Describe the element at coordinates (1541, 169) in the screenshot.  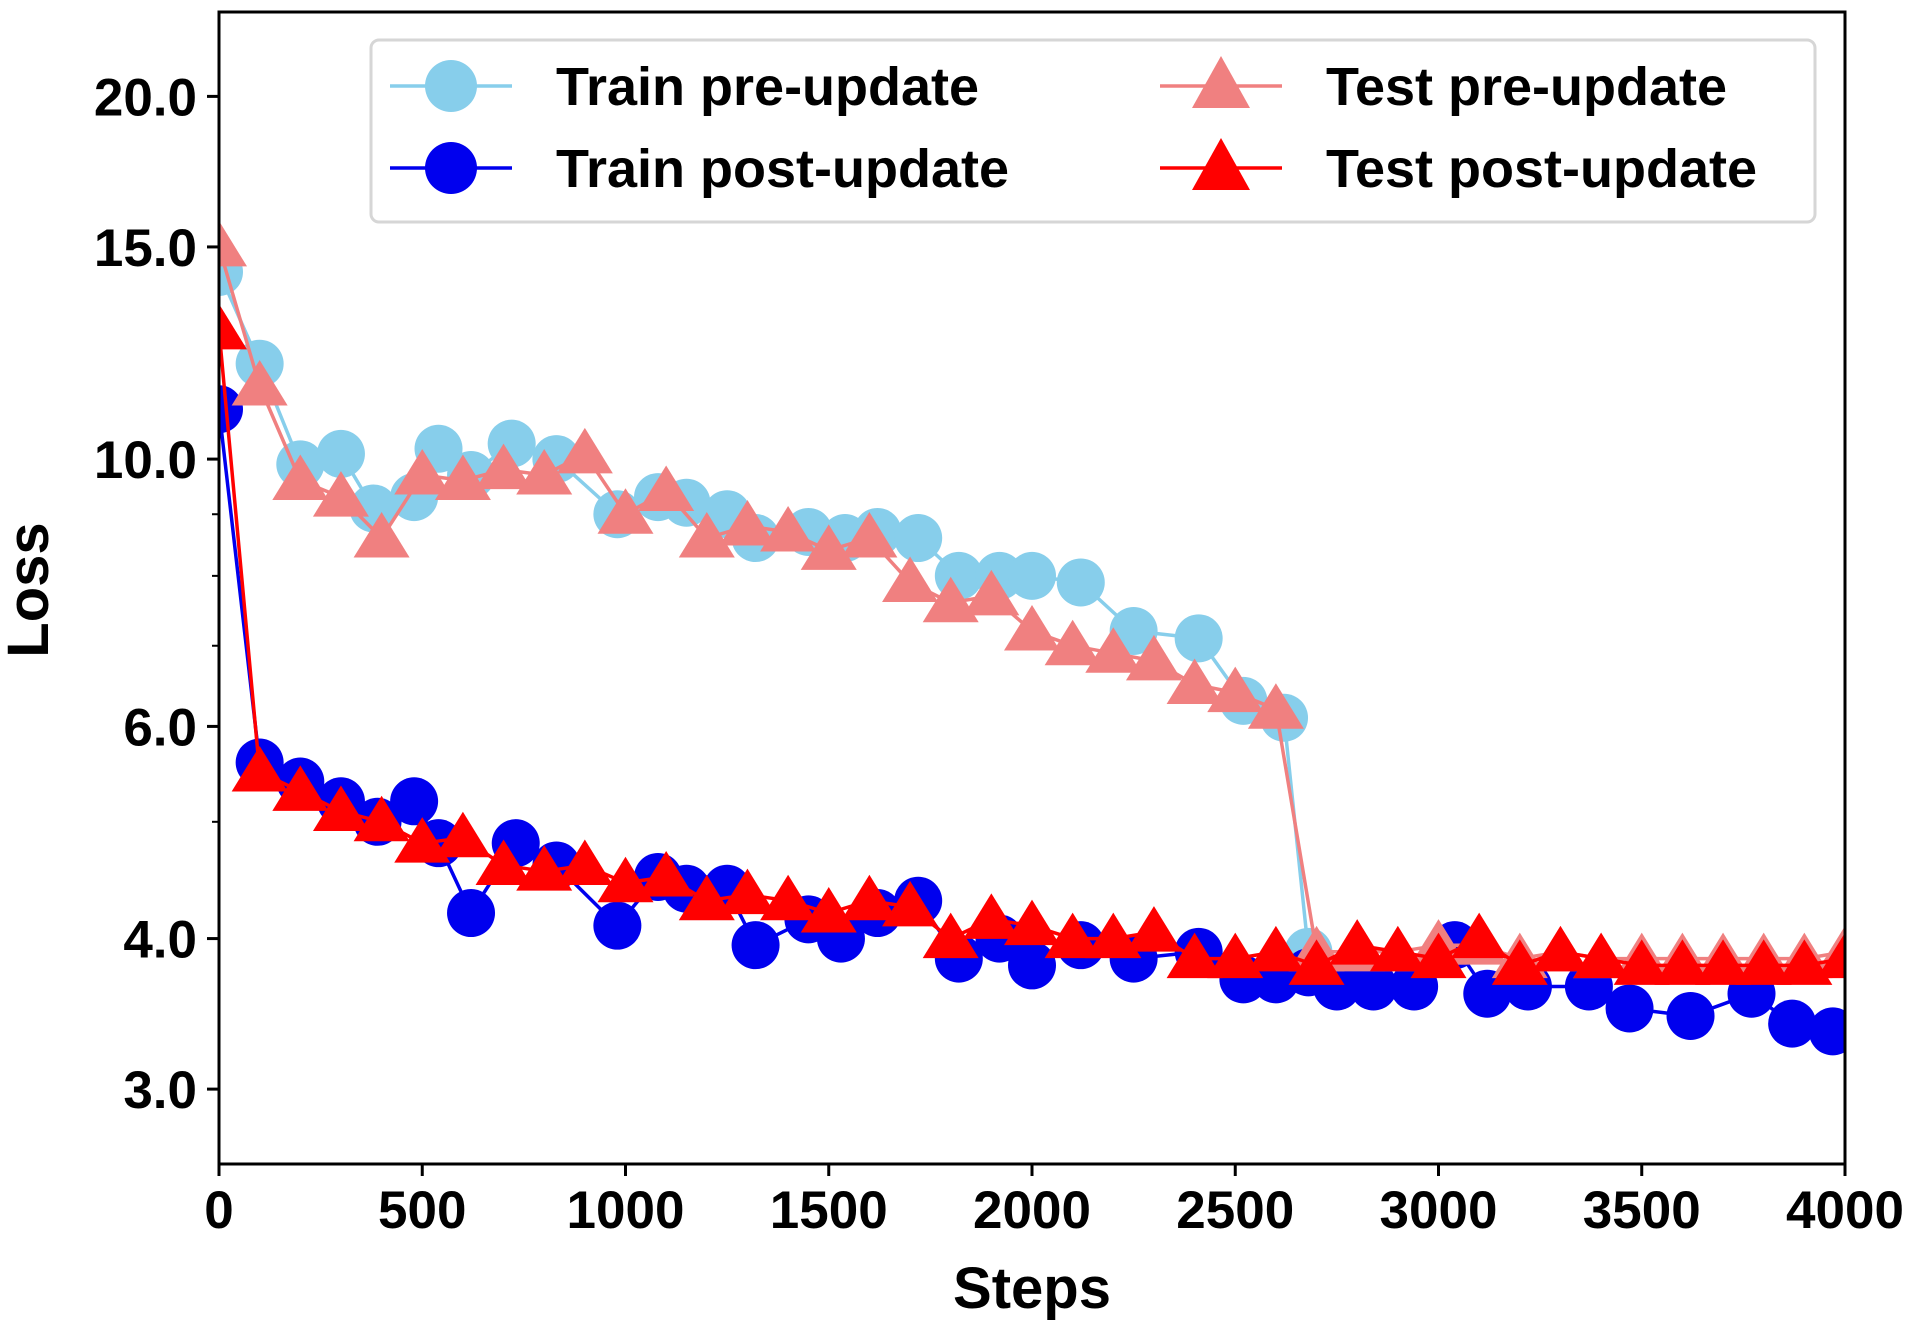
I see `legend-label-test-post: Test post-update` at that location.